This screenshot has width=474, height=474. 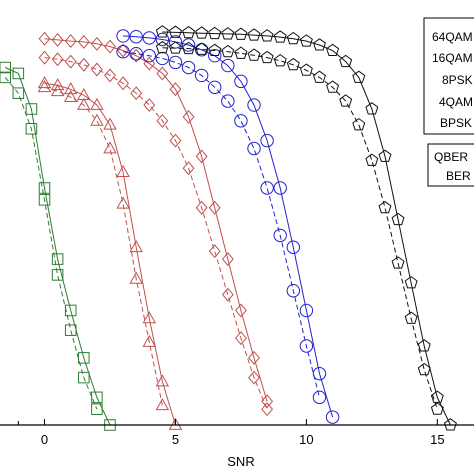 What do you see at coordinates (175, 439) in the screenshot?
I see `x-tick-label: 5` at bounding box center [175, 439].